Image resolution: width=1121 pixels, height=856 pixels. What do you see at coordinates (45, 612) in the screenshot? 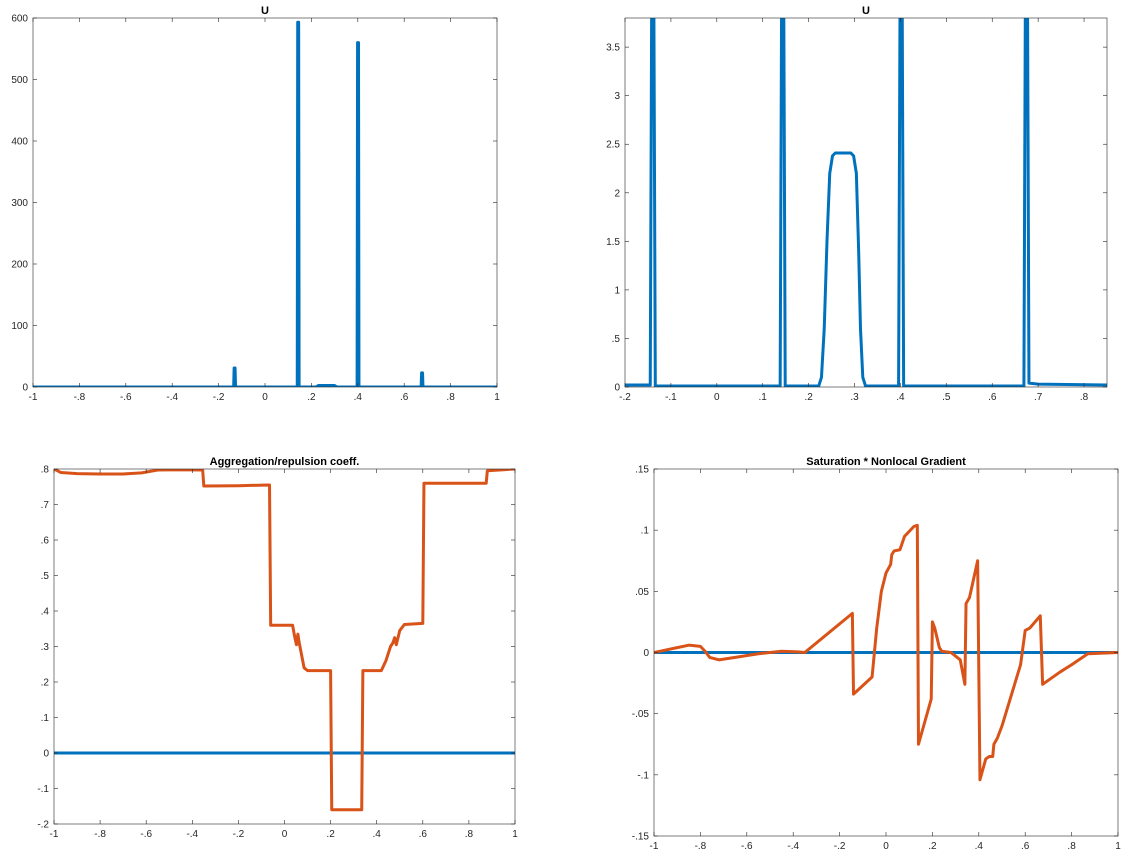
I see `y-tick-label: .4` at bounding box center [45, 612].